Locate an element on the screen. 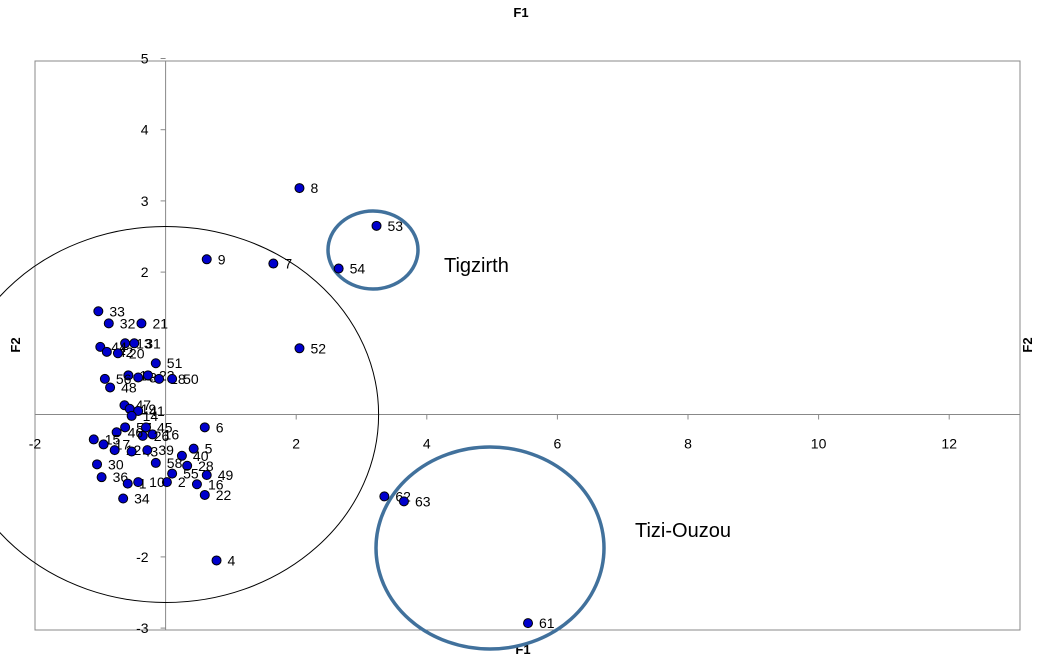  data-point-label: 56 is located at coordinates (124, 379).